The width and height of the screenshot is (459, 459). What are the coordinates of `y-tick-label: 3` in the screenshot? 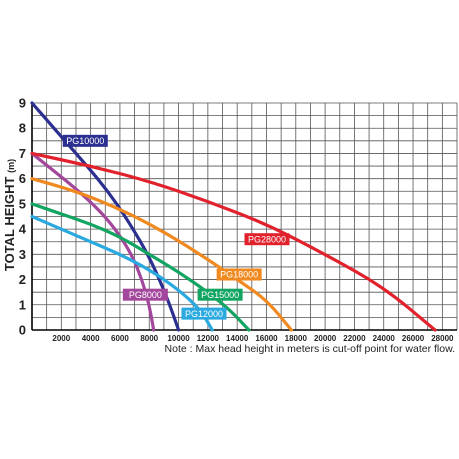 It's located at (22, 254).